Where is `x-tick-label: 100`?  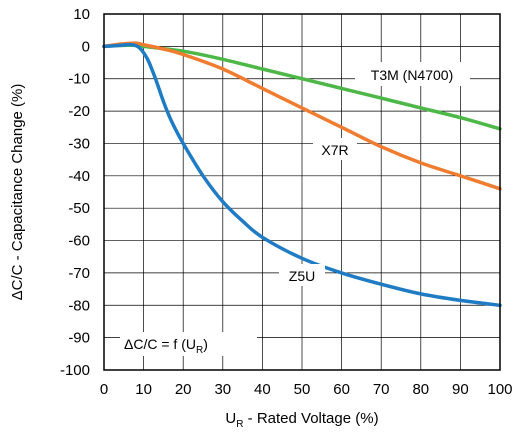
x-tick-label: 100 is located at coordinates (499, 389).